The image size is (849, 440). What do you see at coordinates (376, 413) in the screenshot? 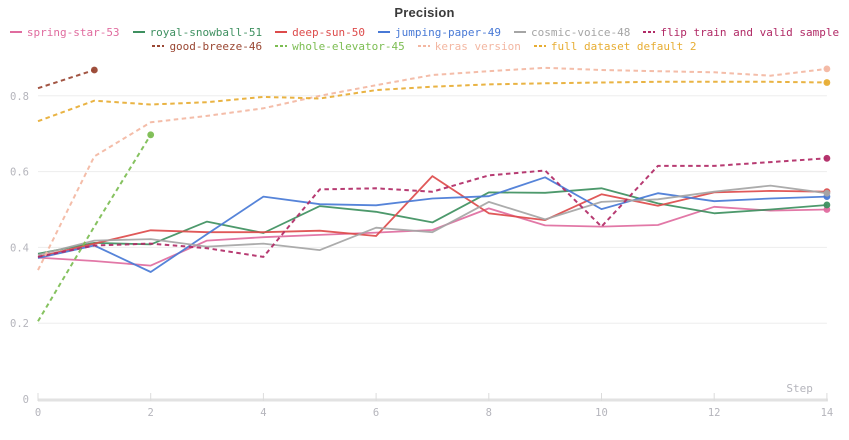
I see `x-tick-label-6: 6` at bounding box center [376, 413].